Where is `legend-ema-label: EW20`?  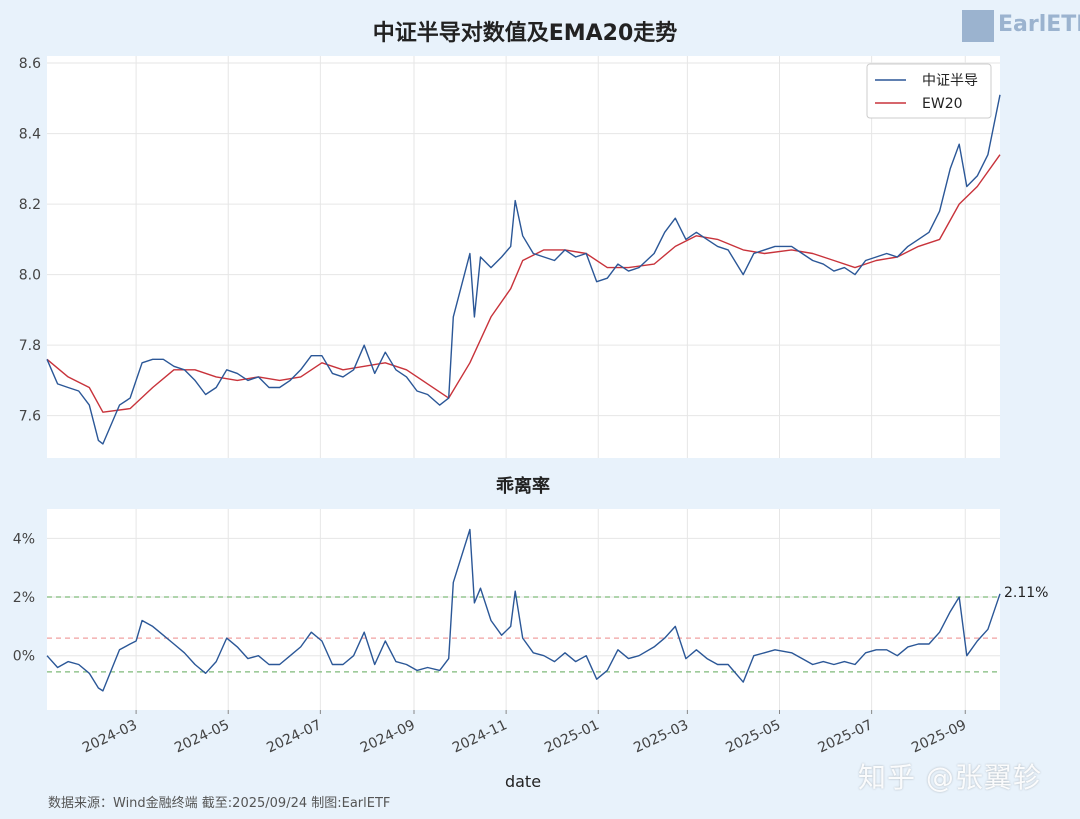 legend-ema-label: EW20 is located at coordinates (942, 104).